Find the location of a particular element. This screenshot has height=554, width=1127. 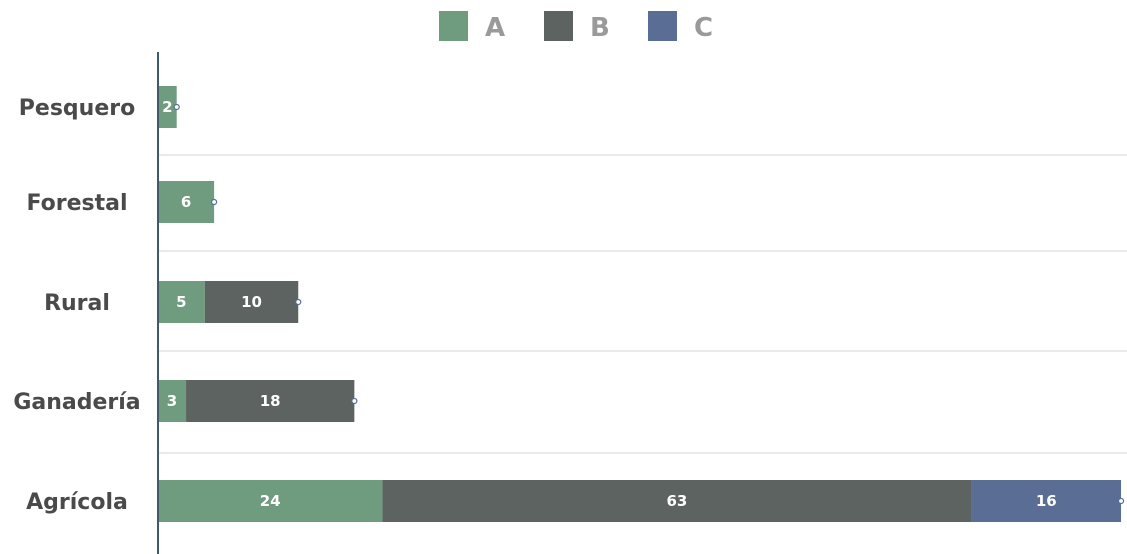

bar-value-label: 63 is located at coordinates (676, 501).